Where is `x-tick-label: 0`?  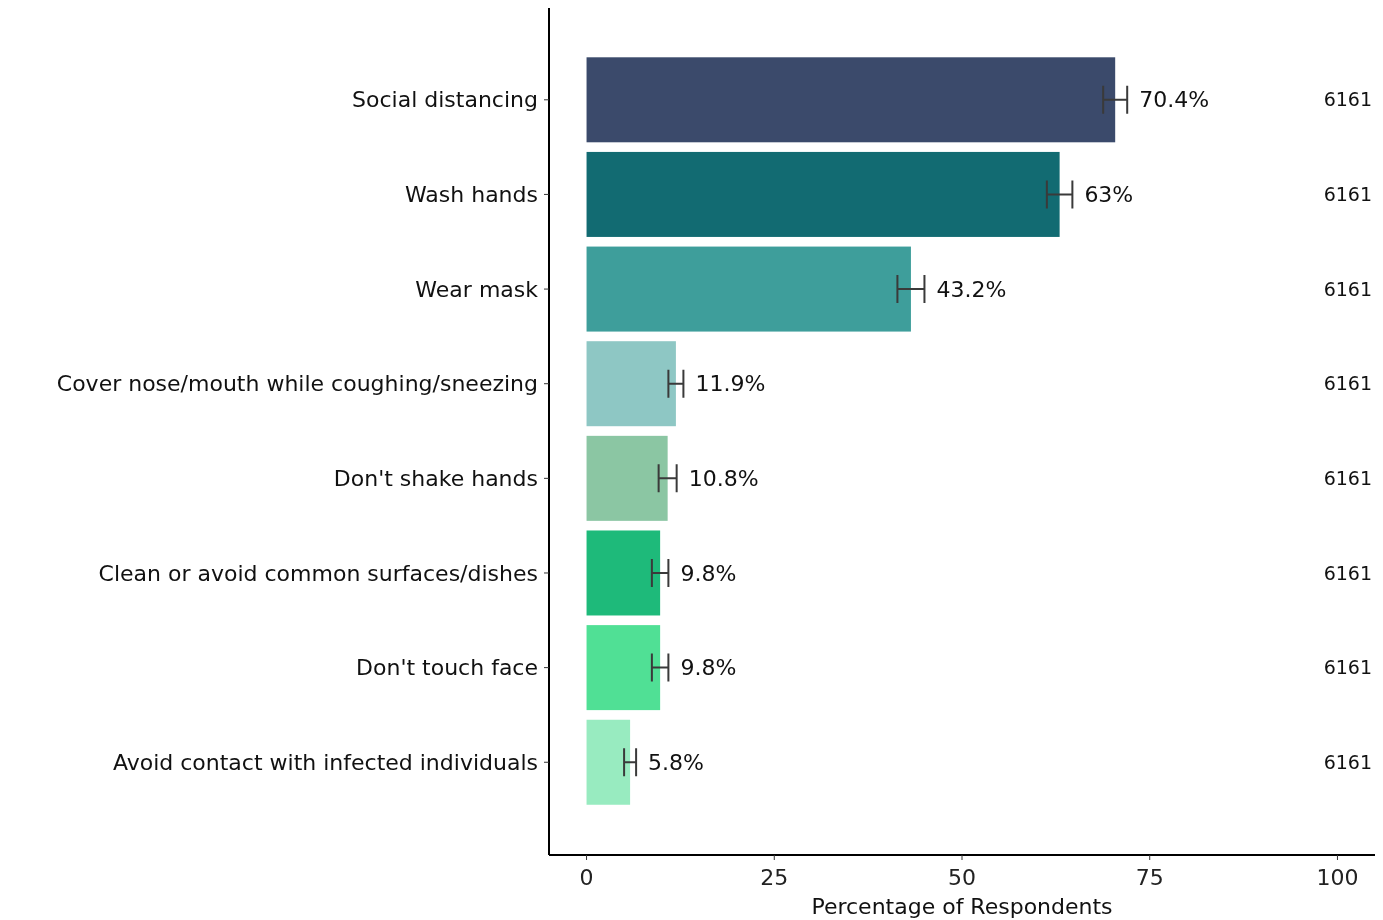 x-tick-label: 0 is located at coordinates (586, 877).